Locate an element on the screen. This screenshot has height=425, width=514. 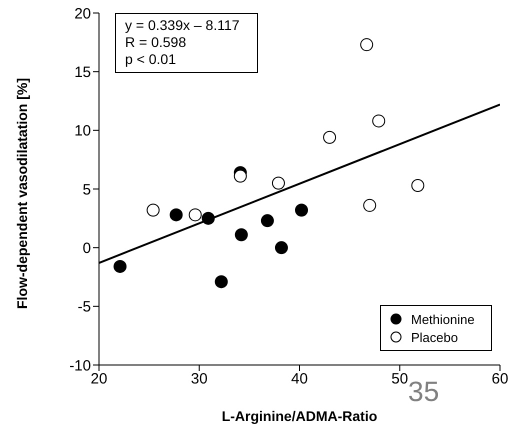
x-tick-label: 40 is located at coordinates (299, 379).